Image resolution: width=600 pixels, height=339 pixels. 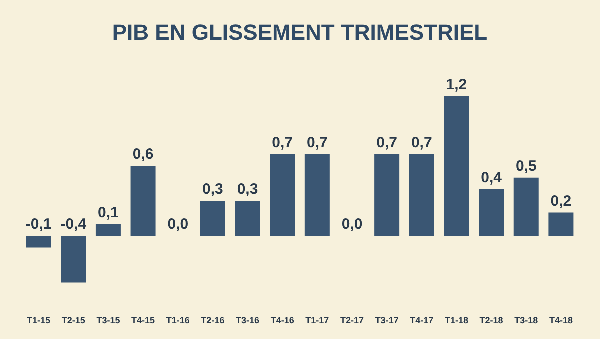 What do you see at coordinates (213, 321) in the screenshot?
I see `x-tick-label: T2-16` at bounding box center [213, 321].